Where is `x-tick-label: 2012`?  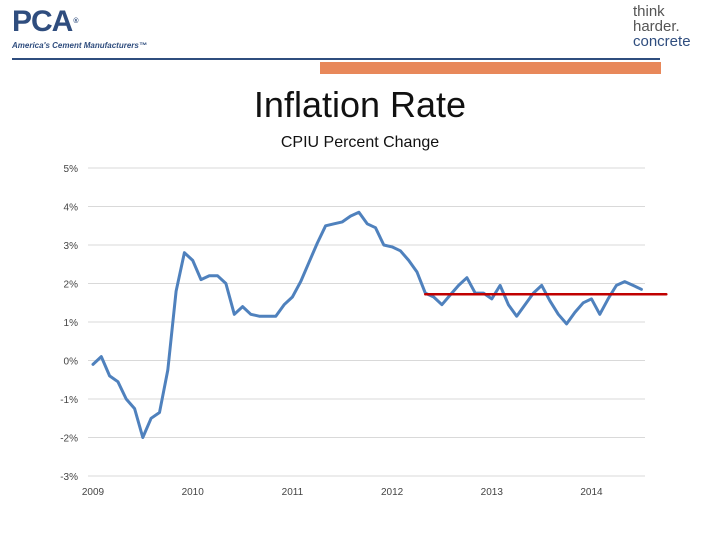
x-tick-label: 2012 is located at coordinates (392, 492).